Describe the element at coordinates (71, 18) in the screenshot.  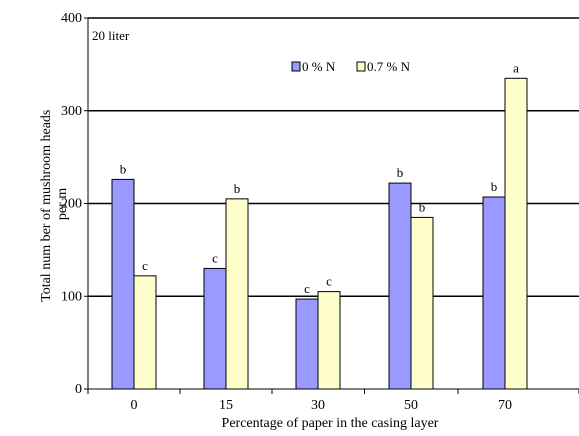
I see `y-tick-label: 400` at that location.